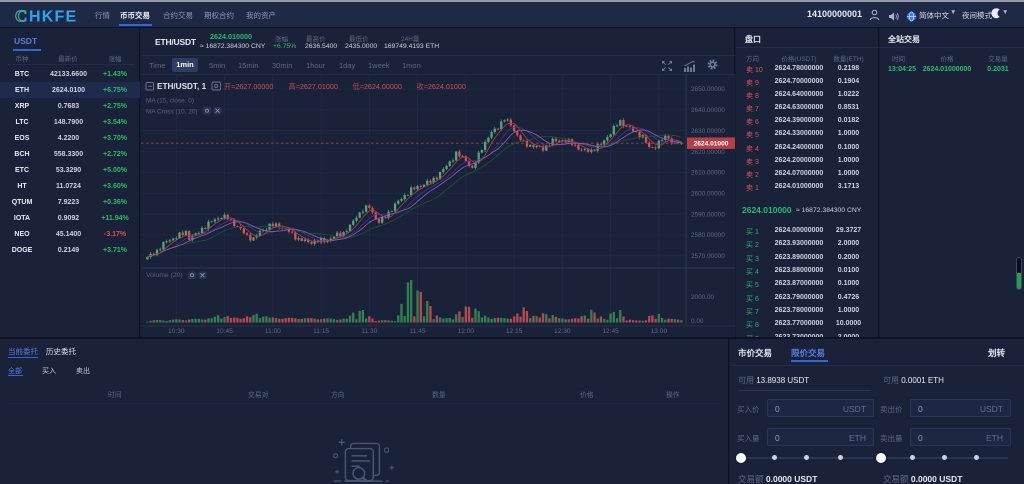  Describe the element at coordinates (703, 297) in the screenshot. I see `svg-text: 2000.00` at that location.